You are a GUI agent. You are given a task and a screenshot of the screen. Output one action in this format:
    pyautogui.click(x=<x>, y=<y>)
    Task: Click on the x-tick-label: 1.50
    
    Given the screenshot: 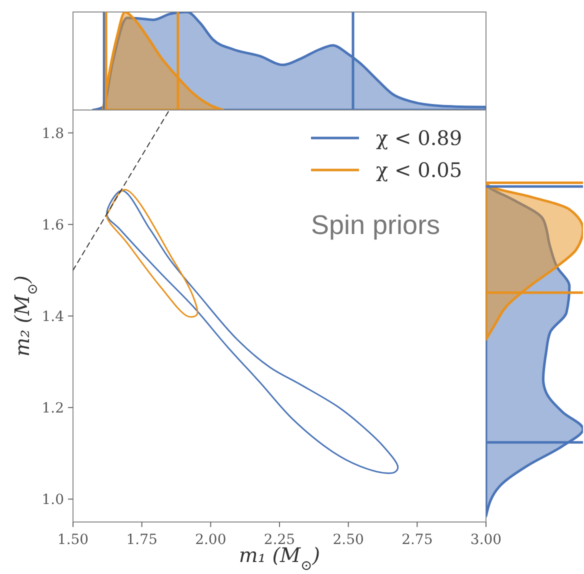 What is the action you would take?
    pyautogui.click(x=73, y=540)
    